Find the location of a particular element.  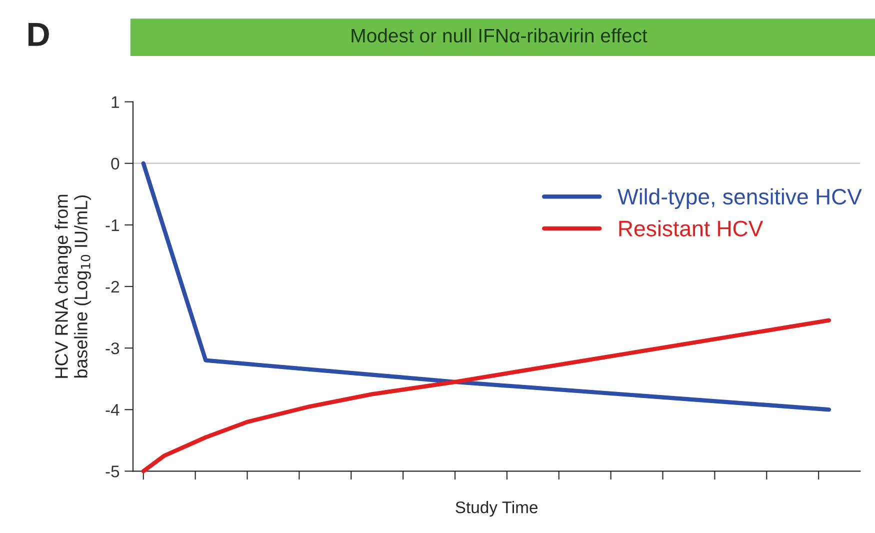

y-tick-label: -2 is located at coordinates (112, 286).